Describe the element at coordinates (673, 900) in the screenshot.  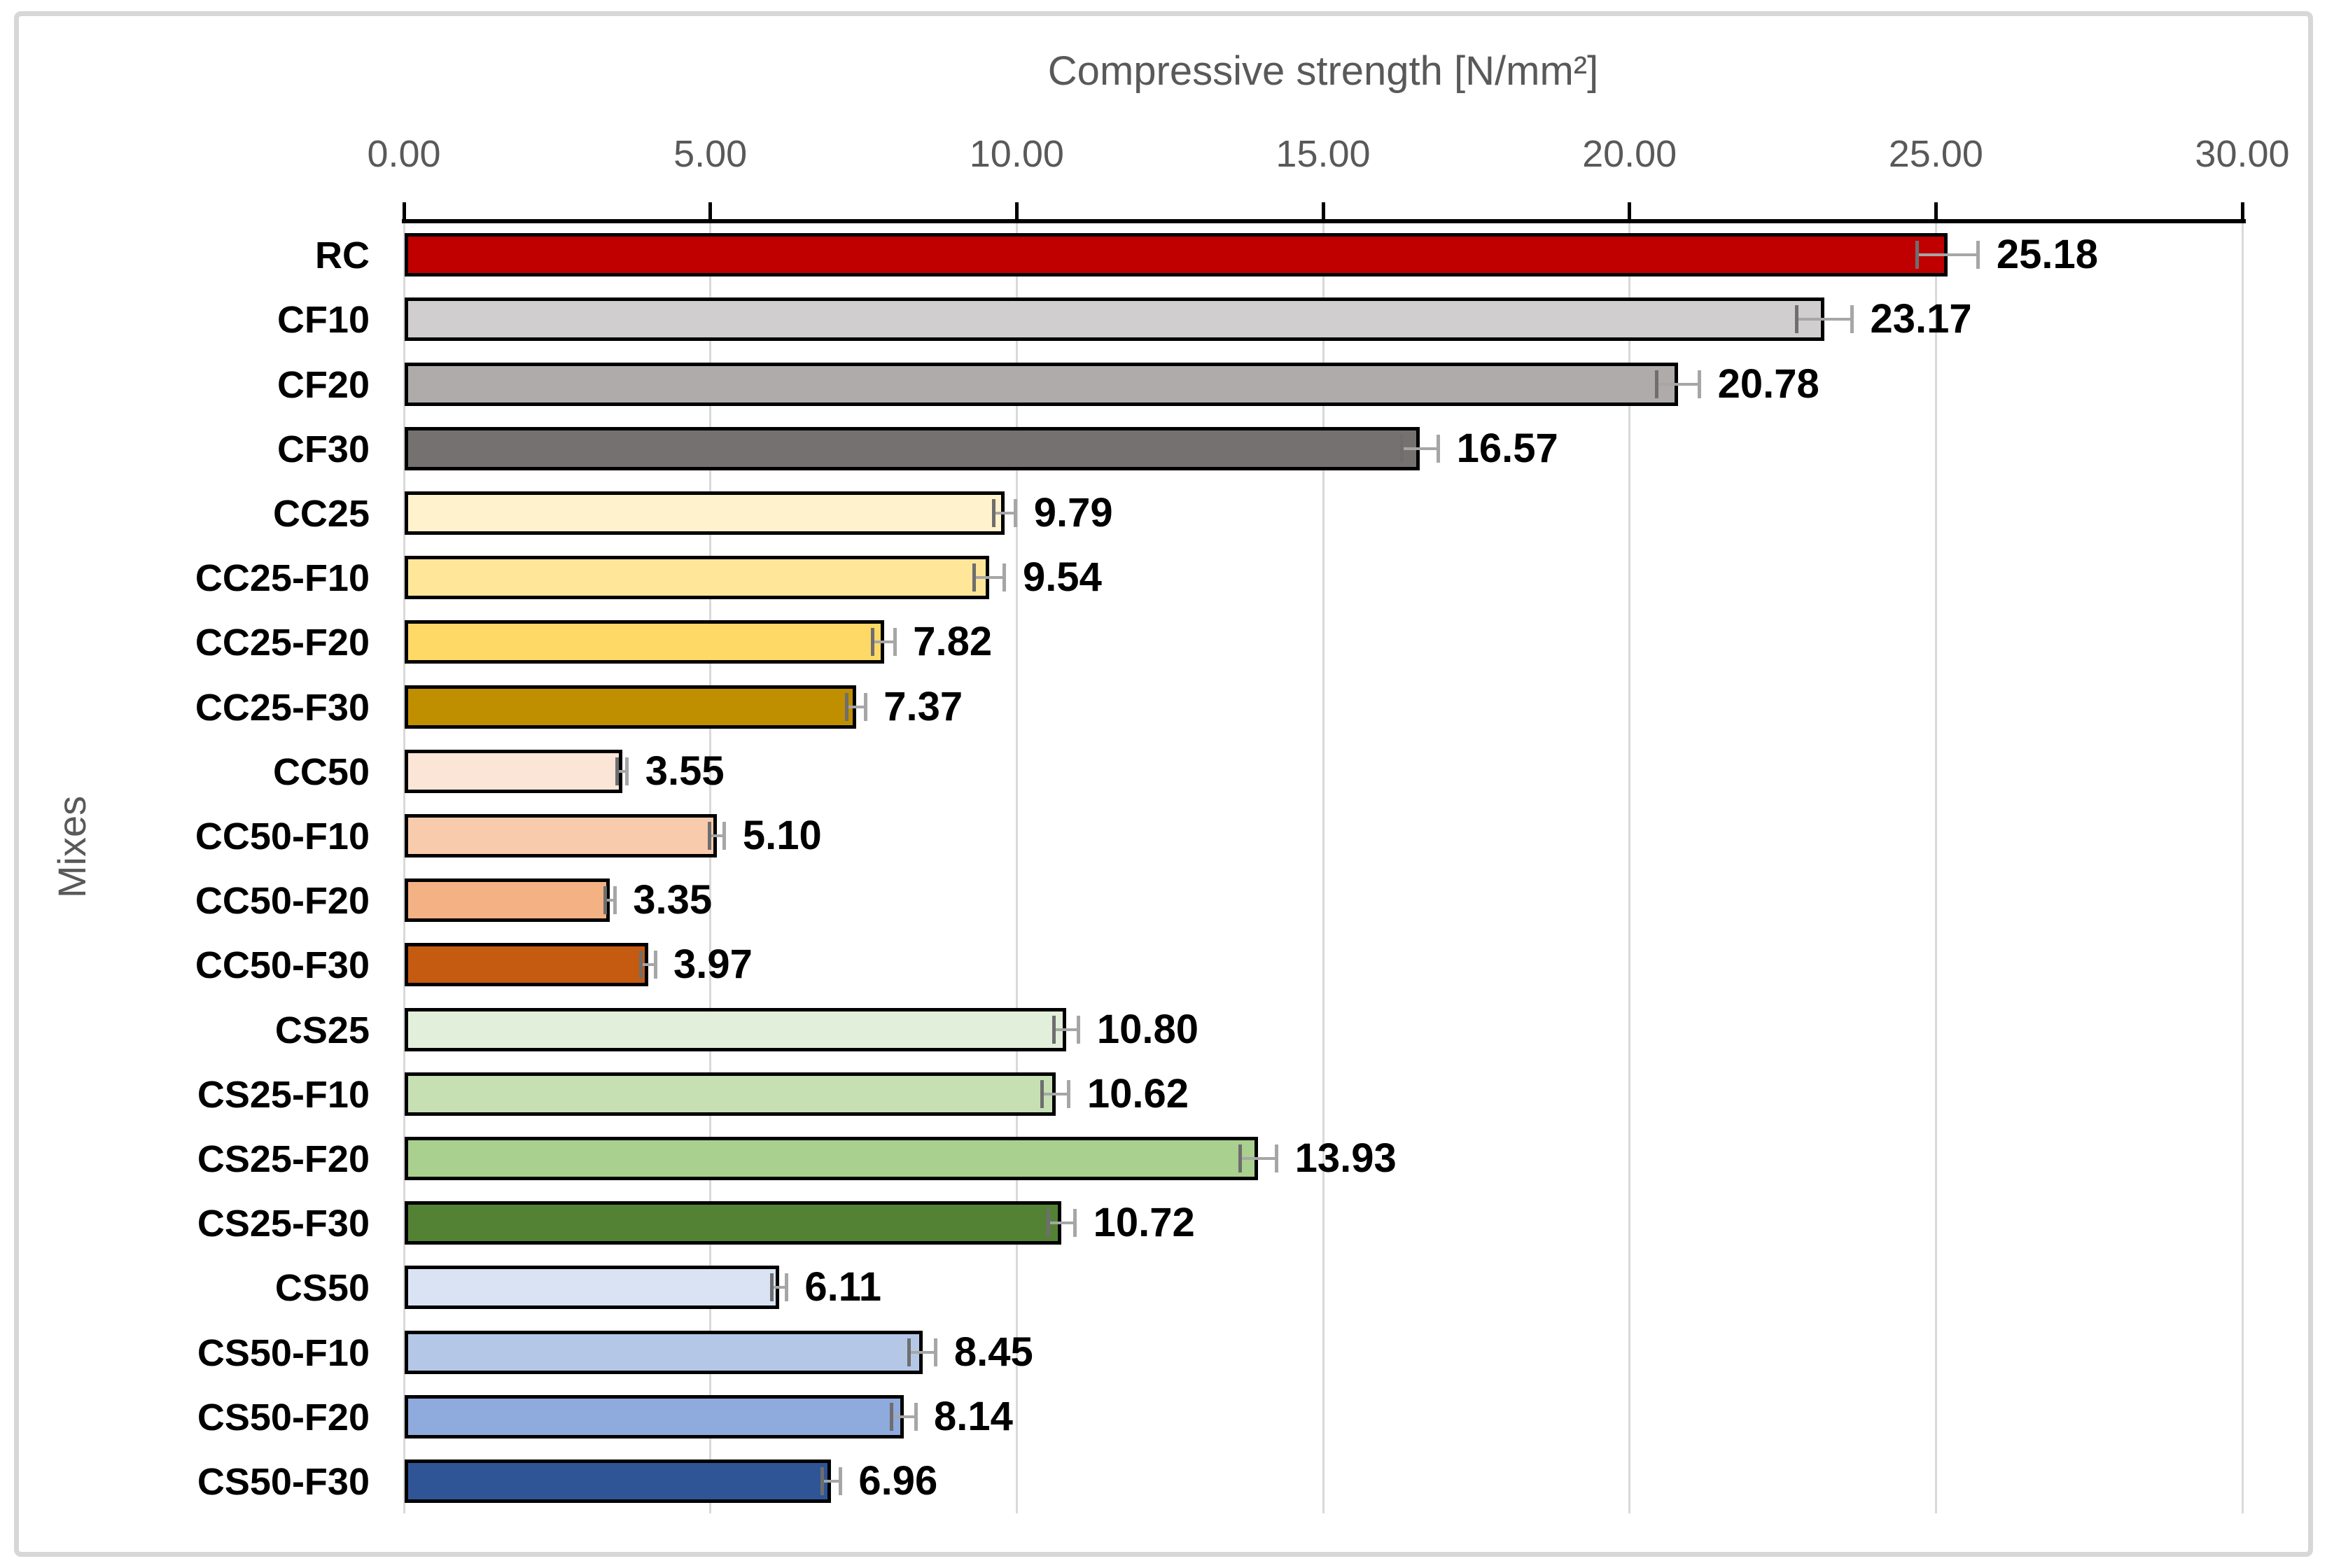
I see `value-label: 3.35` at that location.